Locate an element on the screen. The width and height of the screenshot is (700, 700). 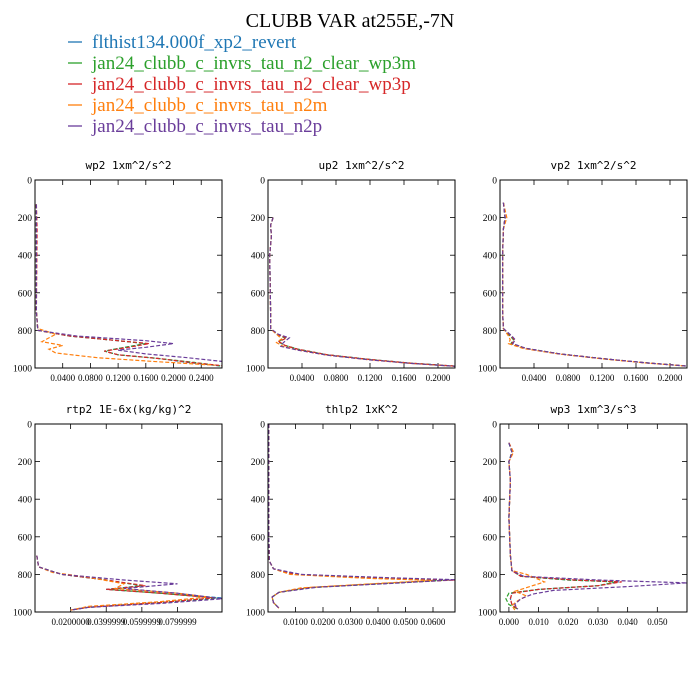
x-tick-label: 0.0200 is located at coordinates (323, 622).